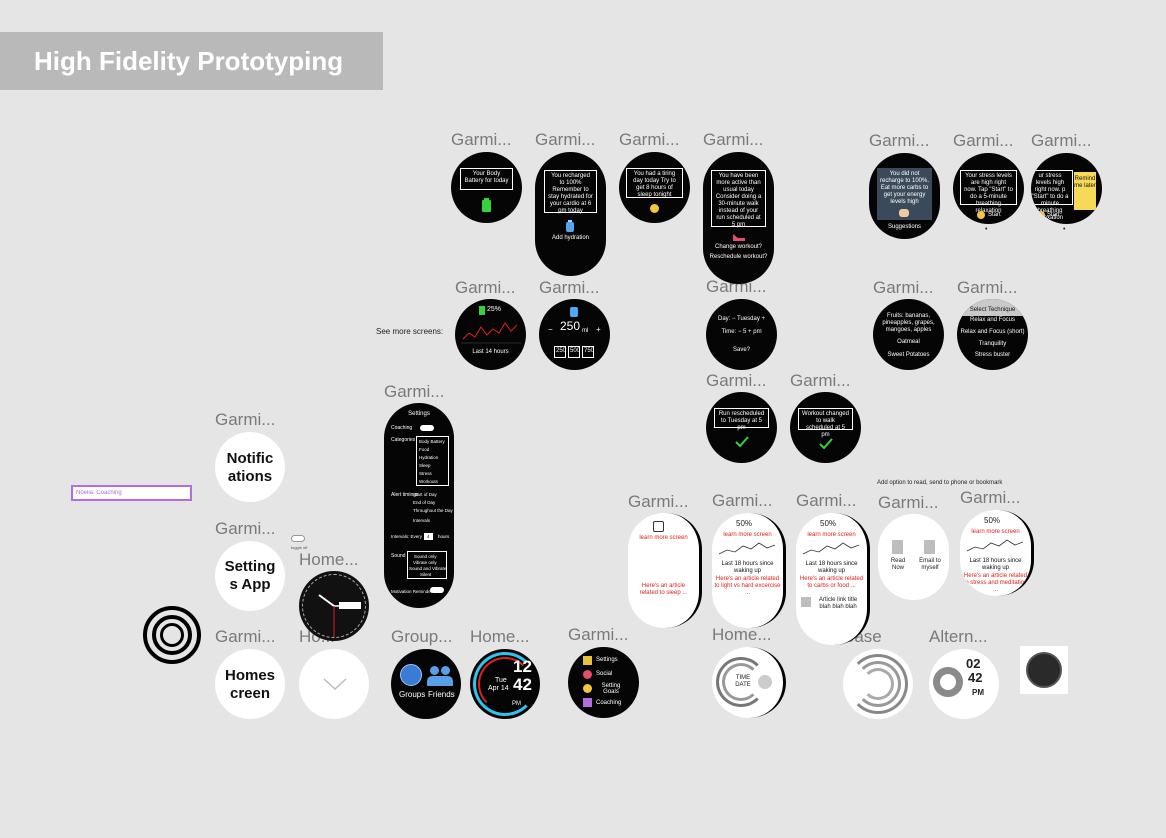 The width and height of the screenshot is (1166, 838). I want to click on coaching-toggle, so click(427, 428).